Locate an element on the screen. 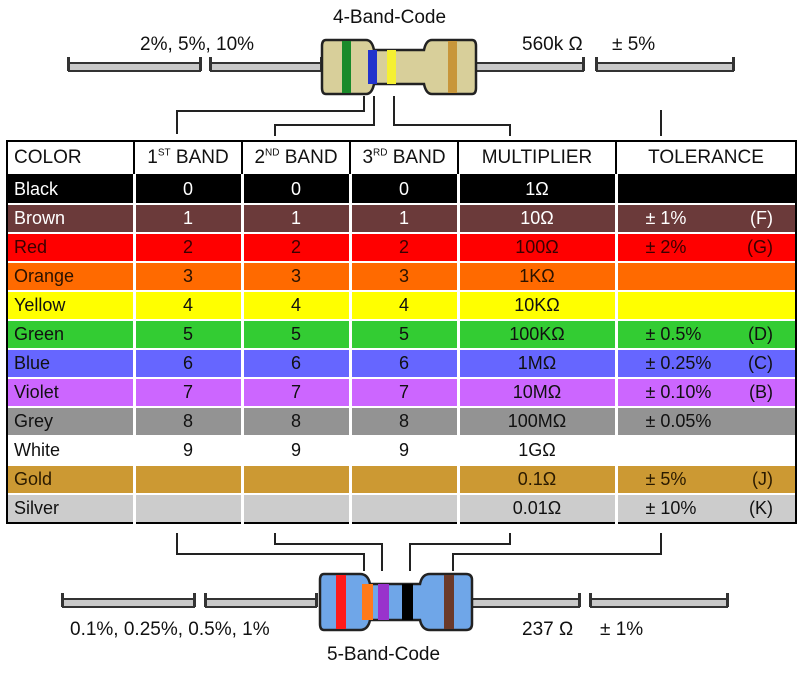 This screenshot has height=675, width=800. color-name-cell: Silver is located at coordinates (70, 508).